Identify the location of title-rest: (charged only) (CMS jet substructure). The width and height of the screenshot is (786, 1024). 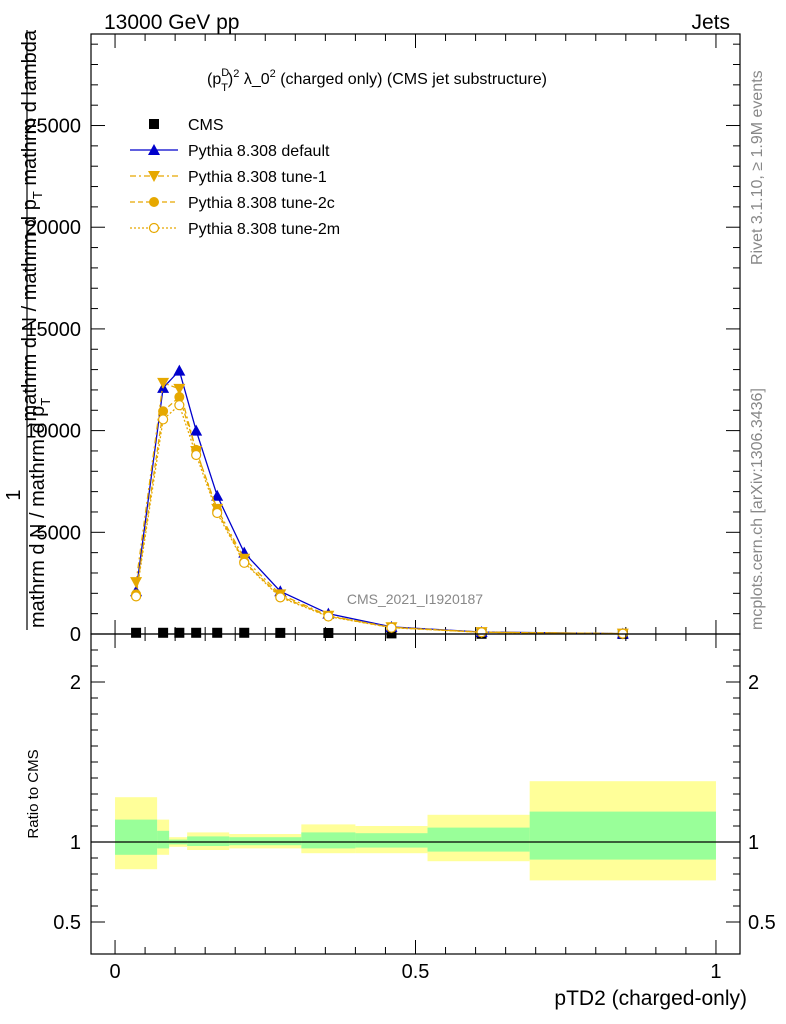
(411, 79).